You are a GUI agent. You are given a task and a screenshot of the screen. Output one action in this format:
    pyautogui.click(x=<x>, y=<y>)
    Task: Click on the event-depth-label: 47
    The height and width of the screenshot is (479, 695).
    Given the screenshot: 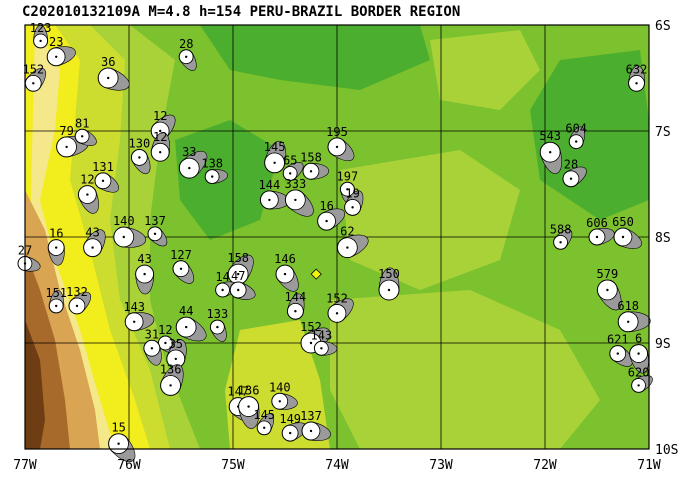 What is the action you would take?
    pyautogui.click(x=238, y=276)
    